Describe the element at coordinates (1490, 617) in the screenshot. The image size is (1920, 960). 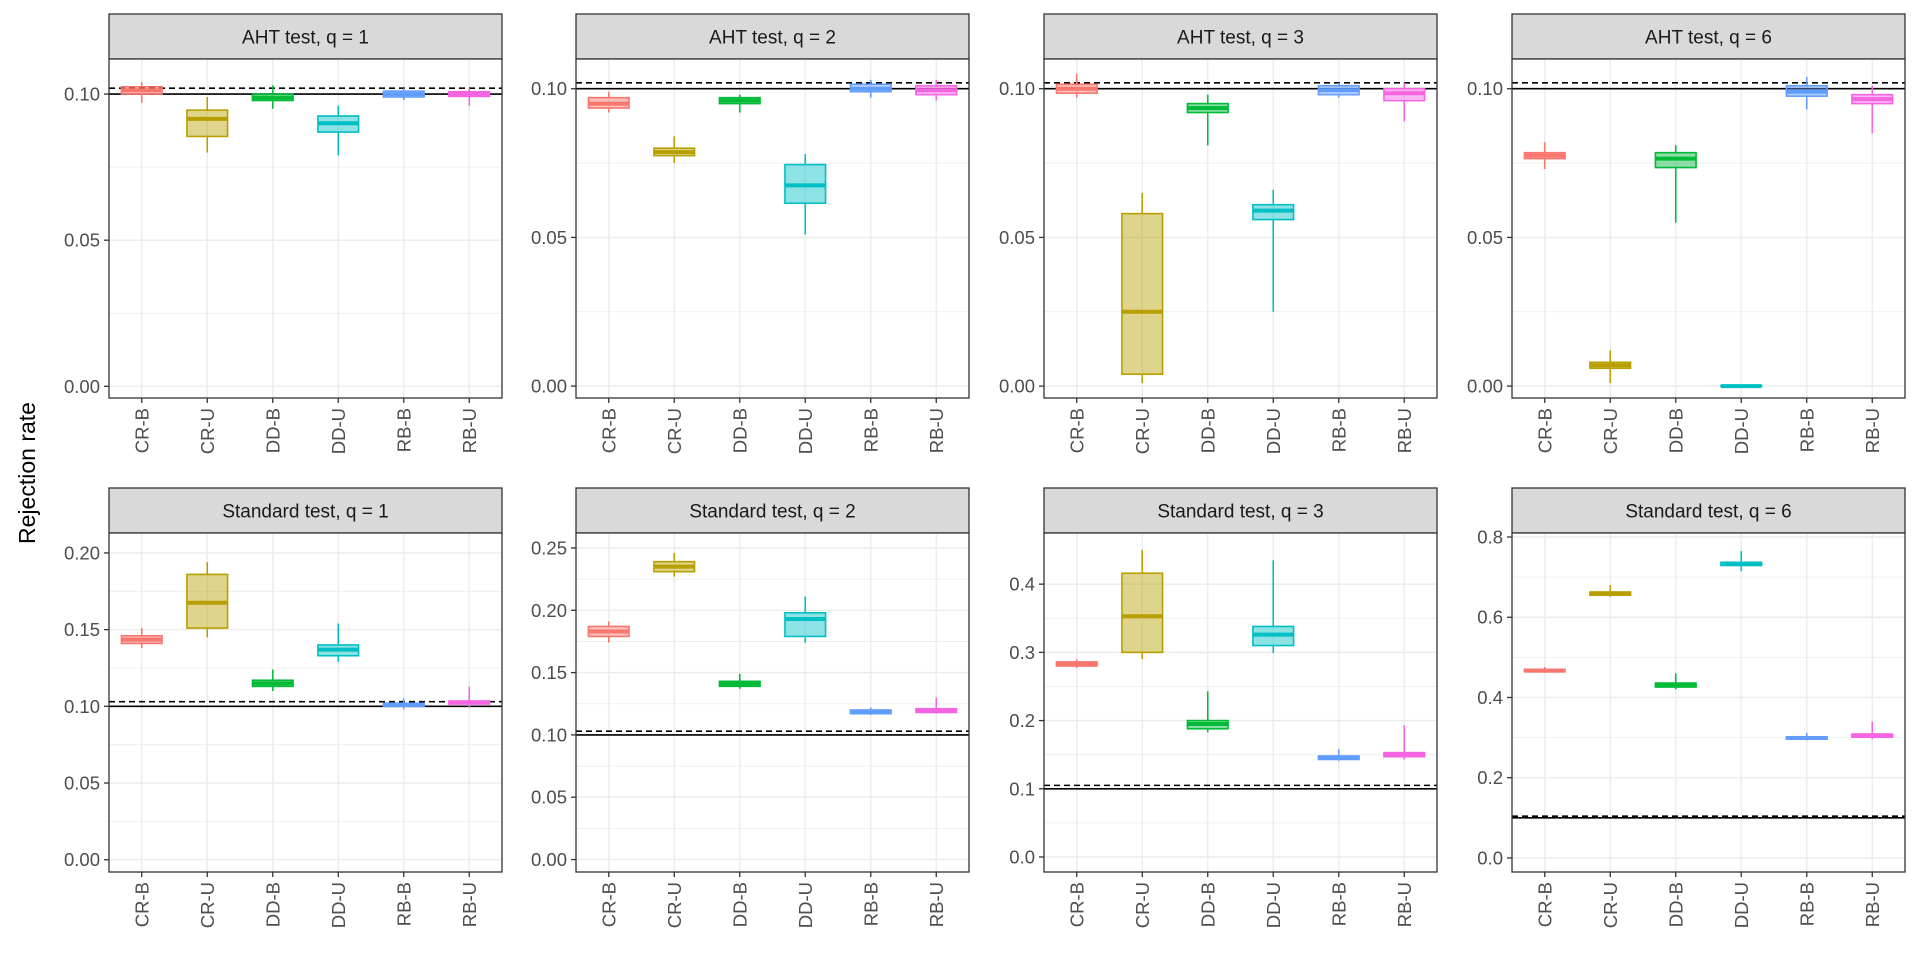
I see `y-tick-label: 0.6` at that location.